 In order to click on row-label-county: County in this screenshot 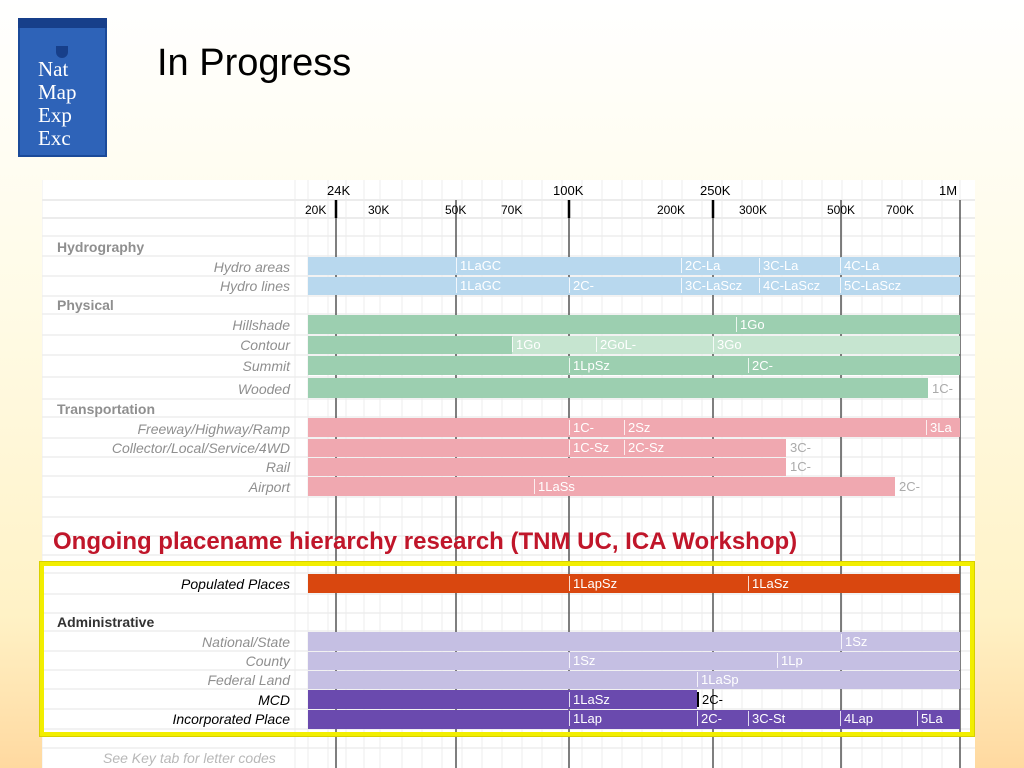, I will do `click(267, 661)`.